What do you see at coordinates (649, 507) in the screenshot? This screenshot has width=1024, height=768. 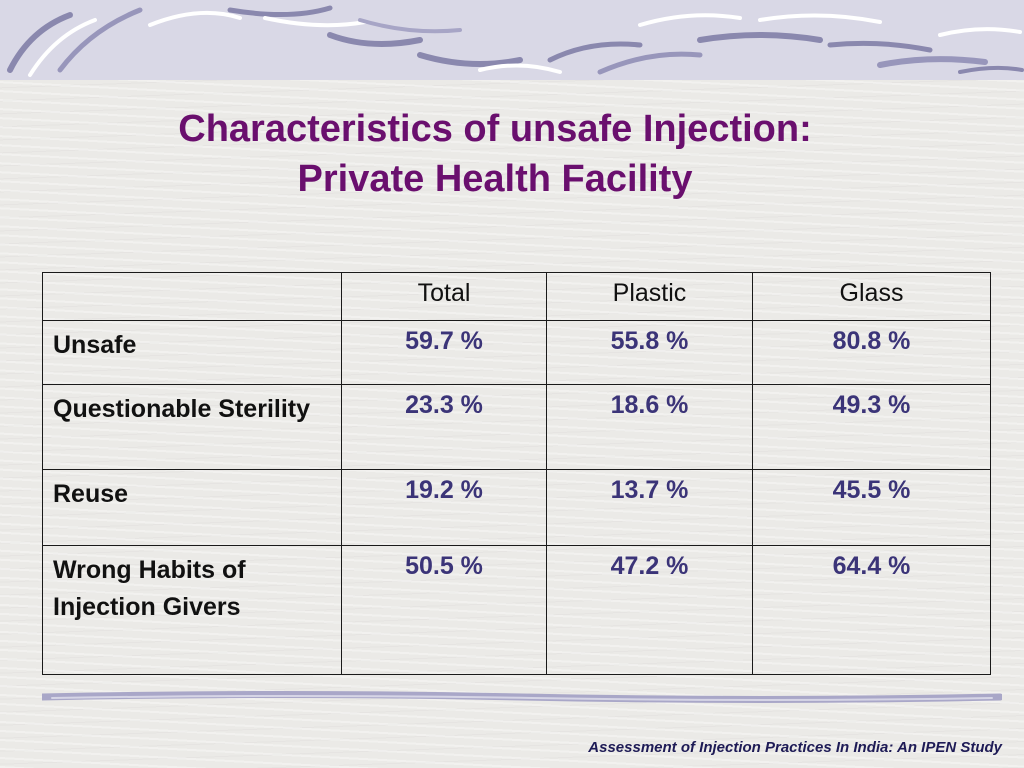 I see `cell-plastic: 13.7 %` at bounding box center [649, 507].